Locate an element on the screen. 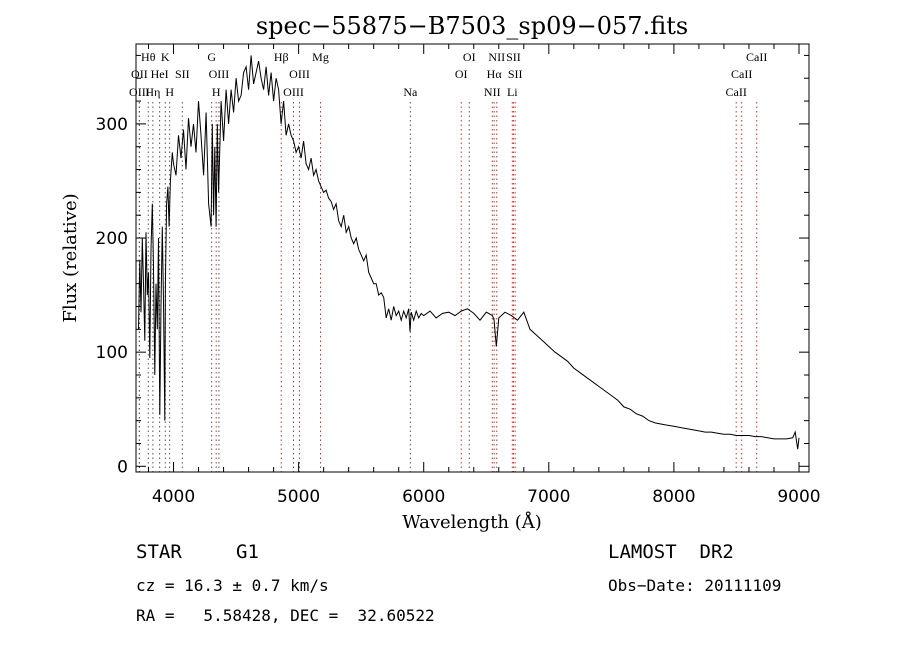 This screenshot has width=900, height=650. line-label-13: OIII is located at coordinates (293, 92).